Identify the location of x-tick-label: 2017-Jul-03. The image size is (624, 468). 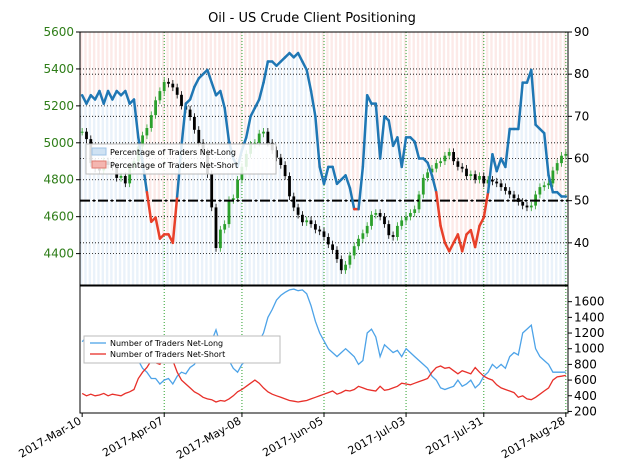
(377, 435).